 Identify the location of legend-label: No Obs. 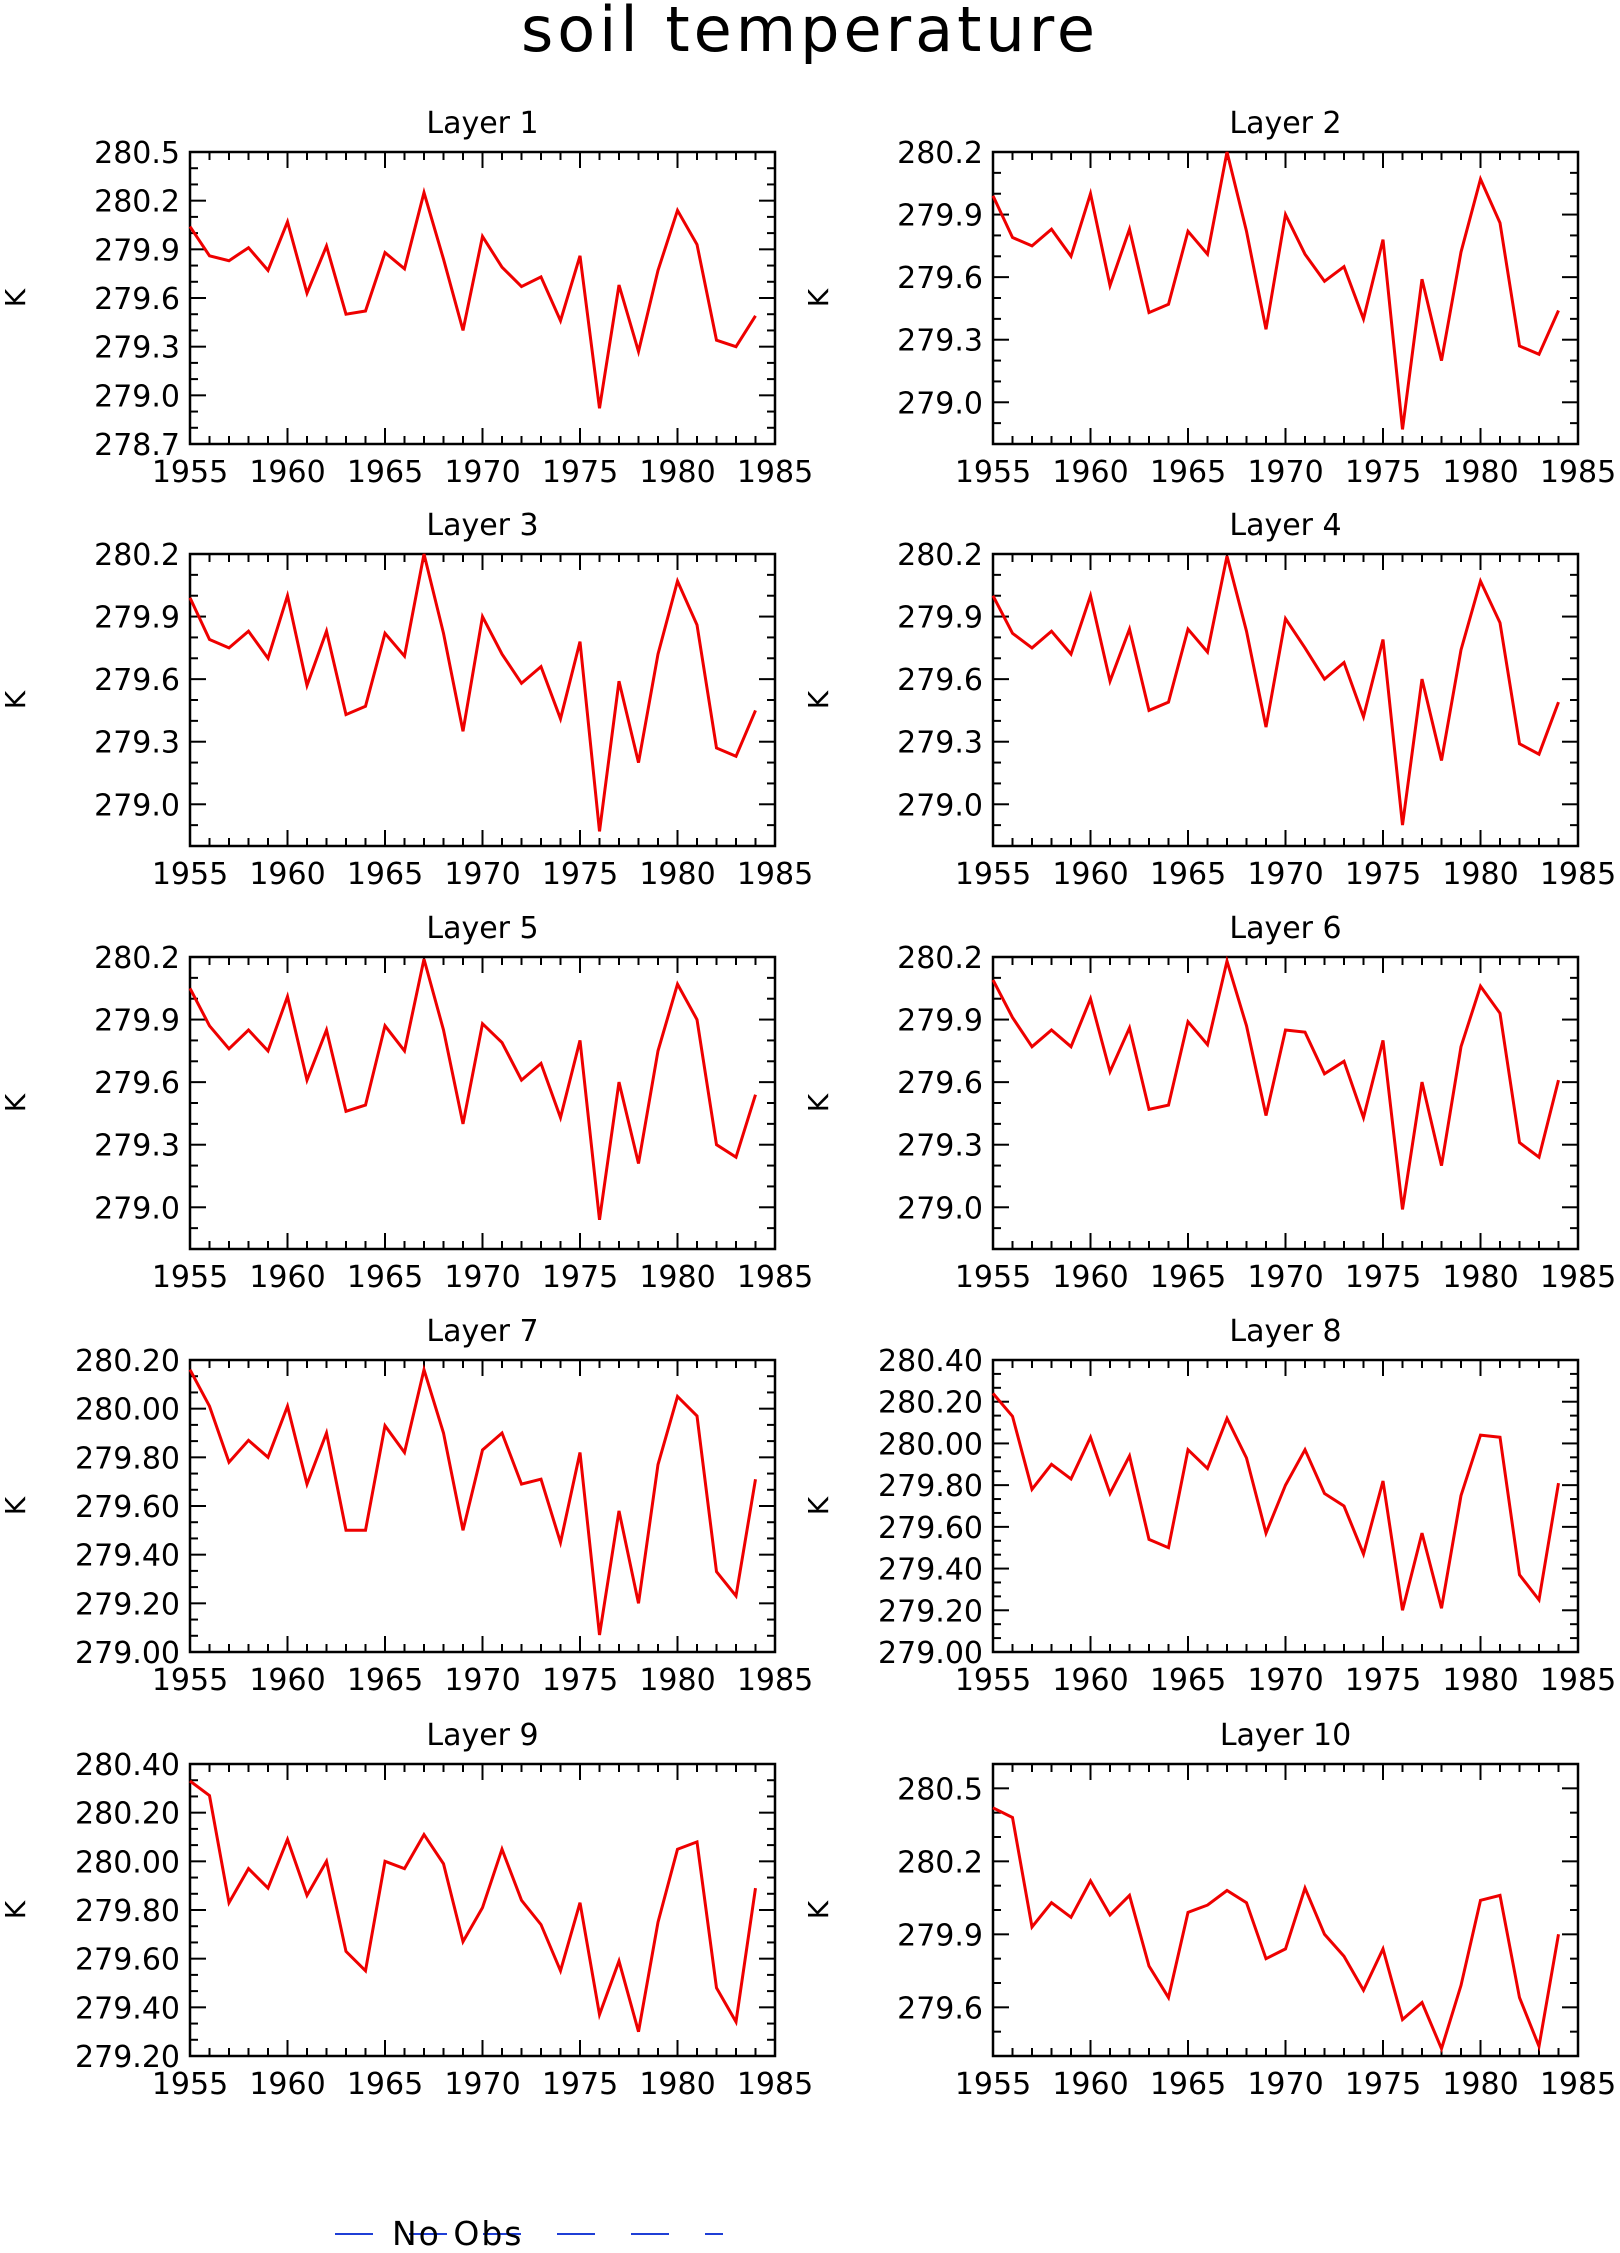
(458, 2233).